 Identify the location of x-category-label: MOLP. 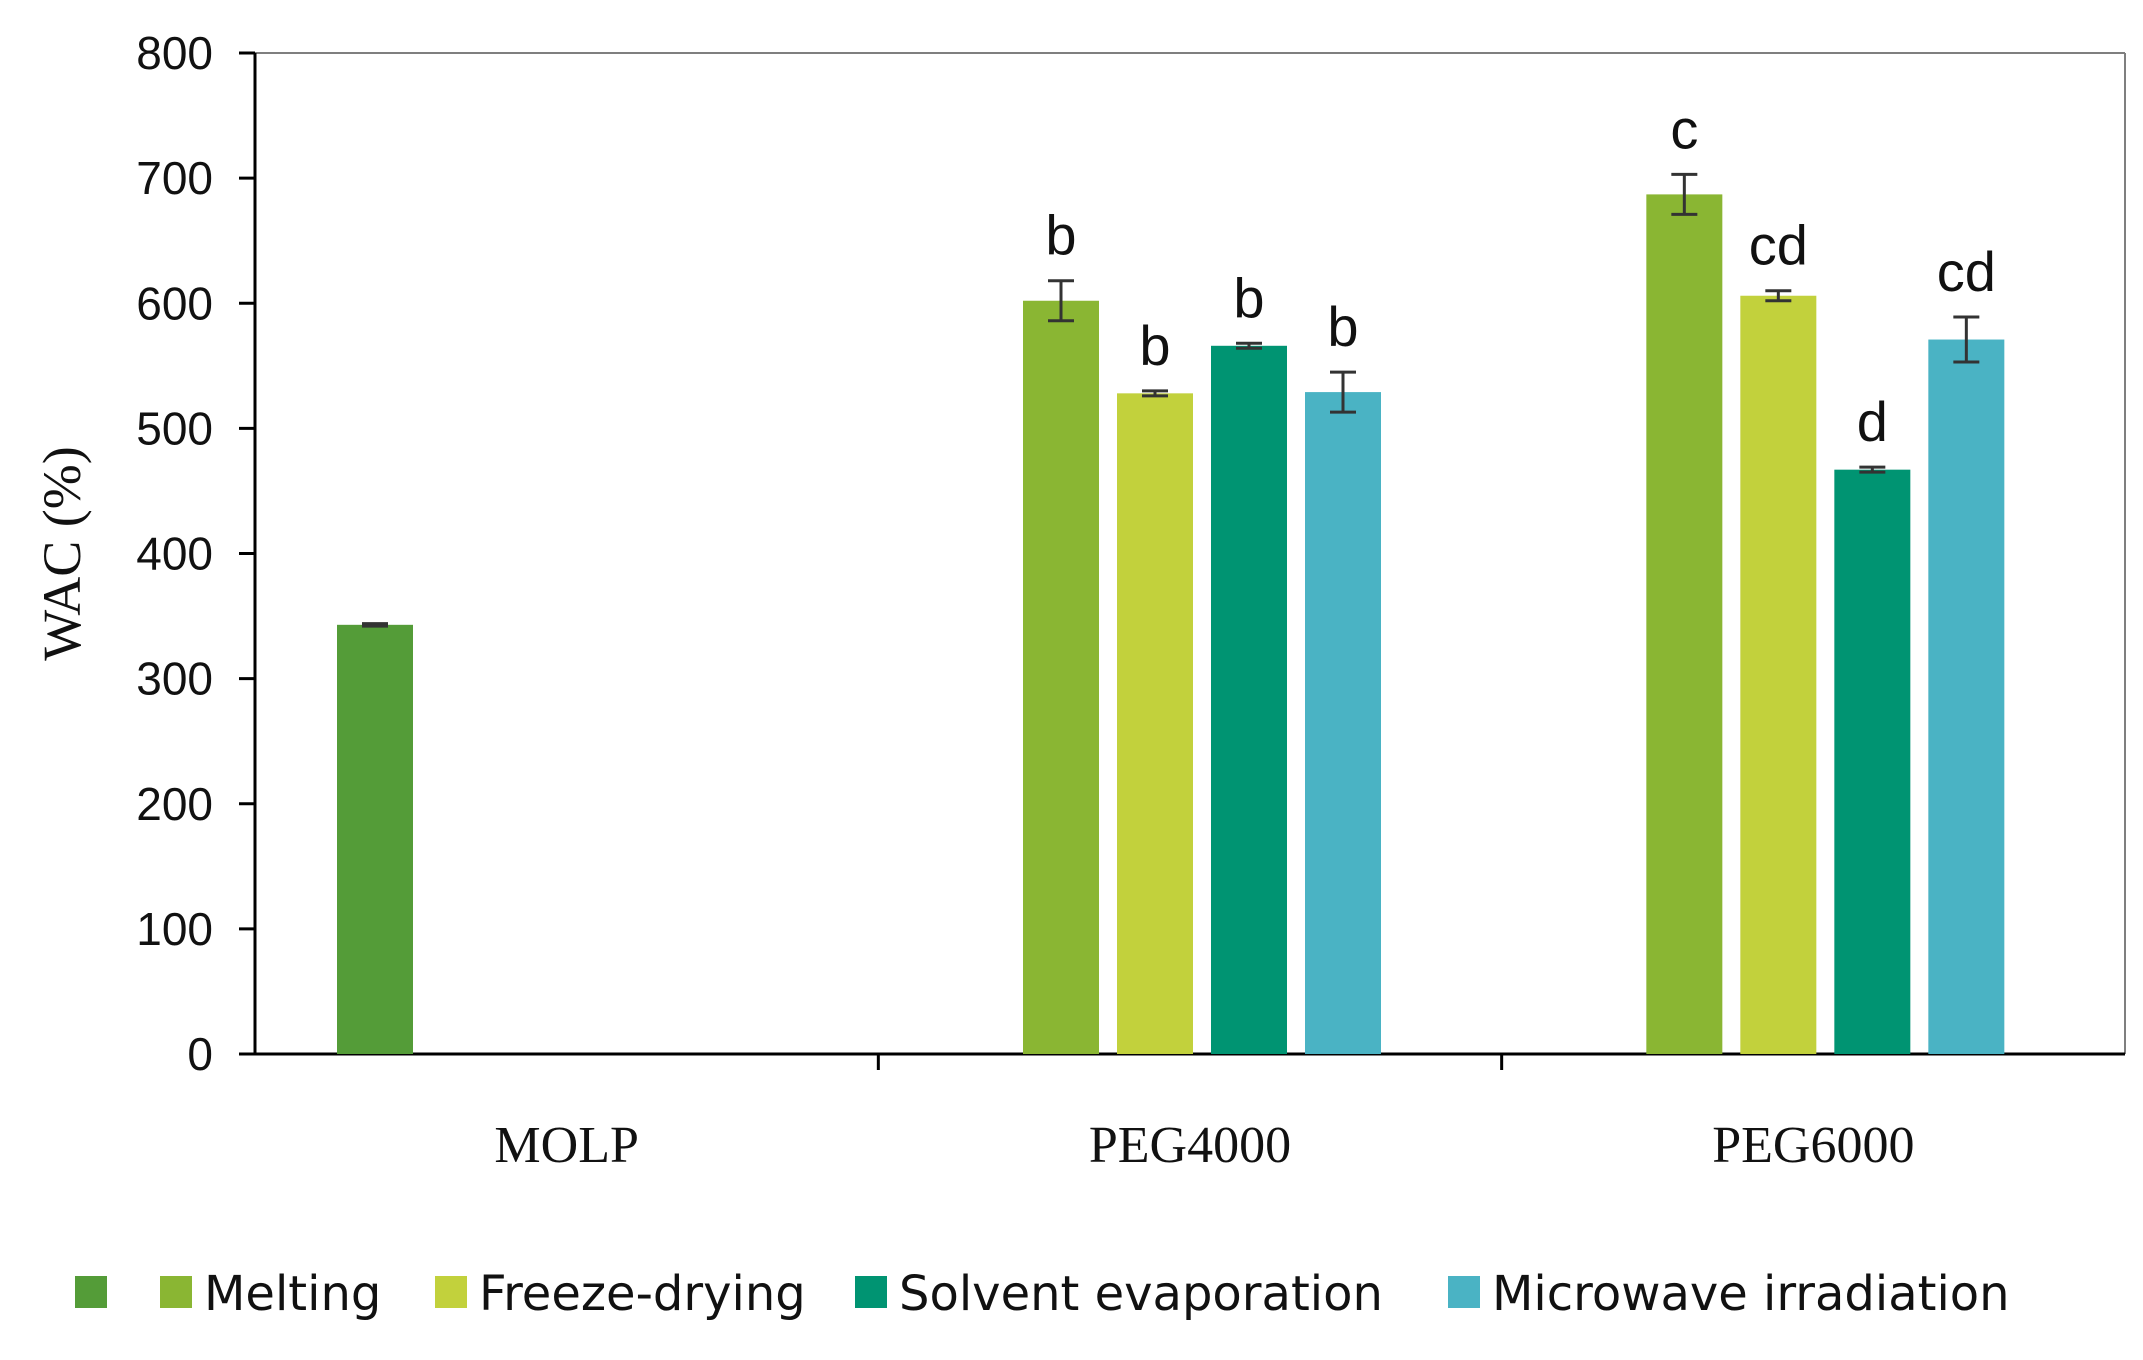
(566, 1145).